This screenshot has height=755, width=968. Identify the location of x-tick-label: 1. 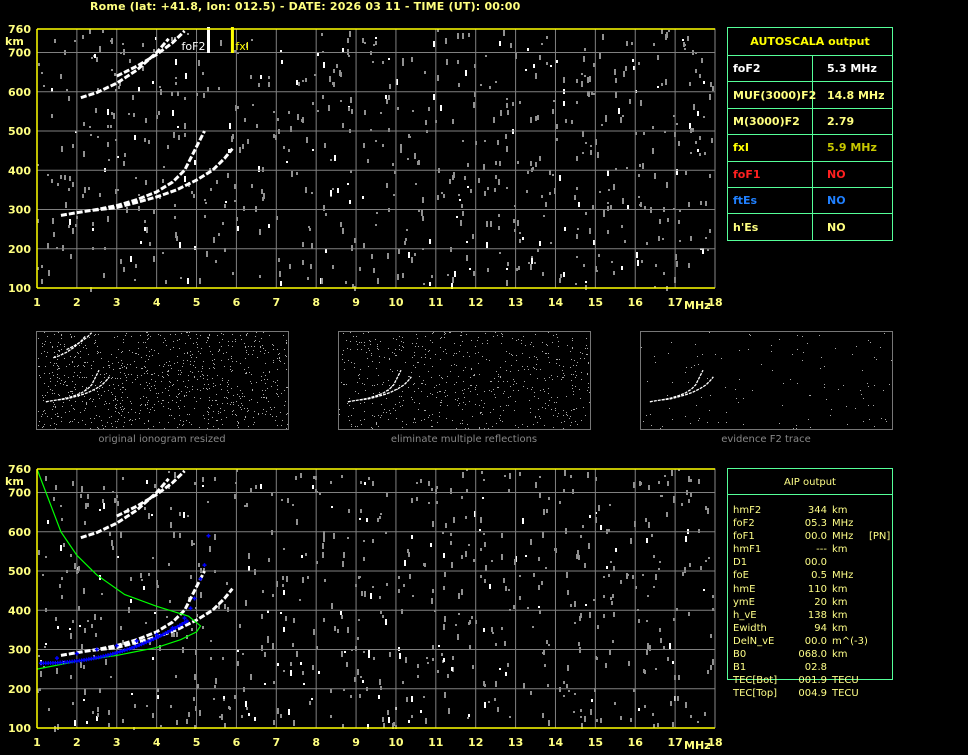
(37, 742).